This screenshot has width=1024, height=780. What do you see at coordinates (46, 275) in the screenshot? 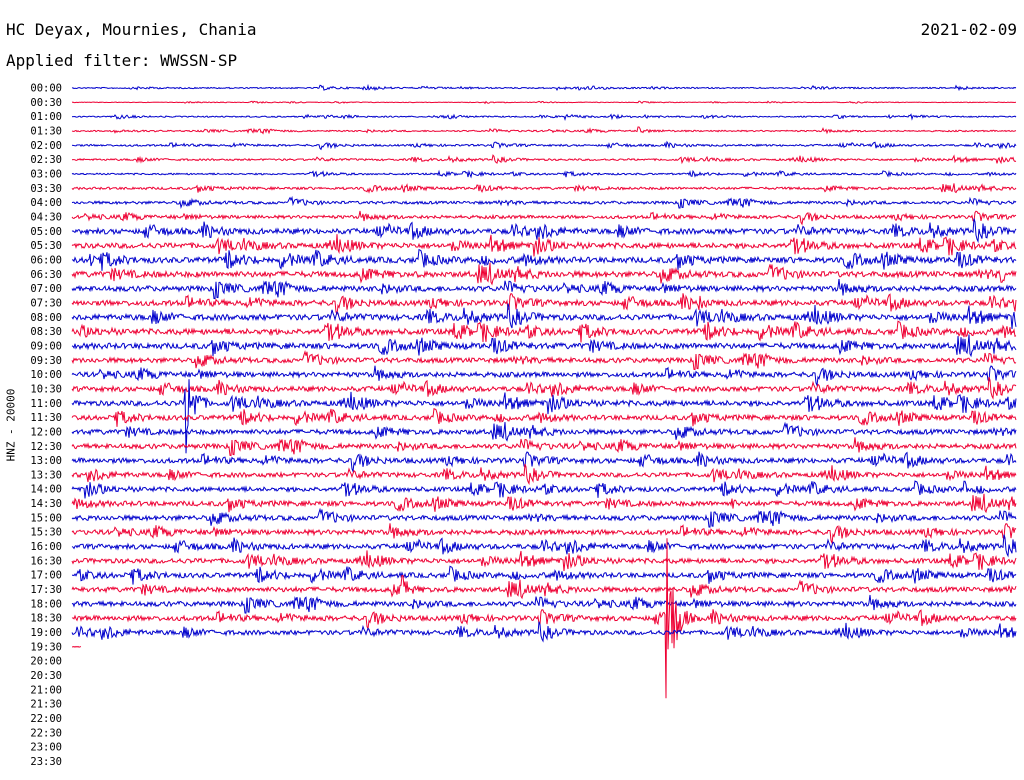
I see `row-time-label: 06:30` at bounding box center [46, 275].